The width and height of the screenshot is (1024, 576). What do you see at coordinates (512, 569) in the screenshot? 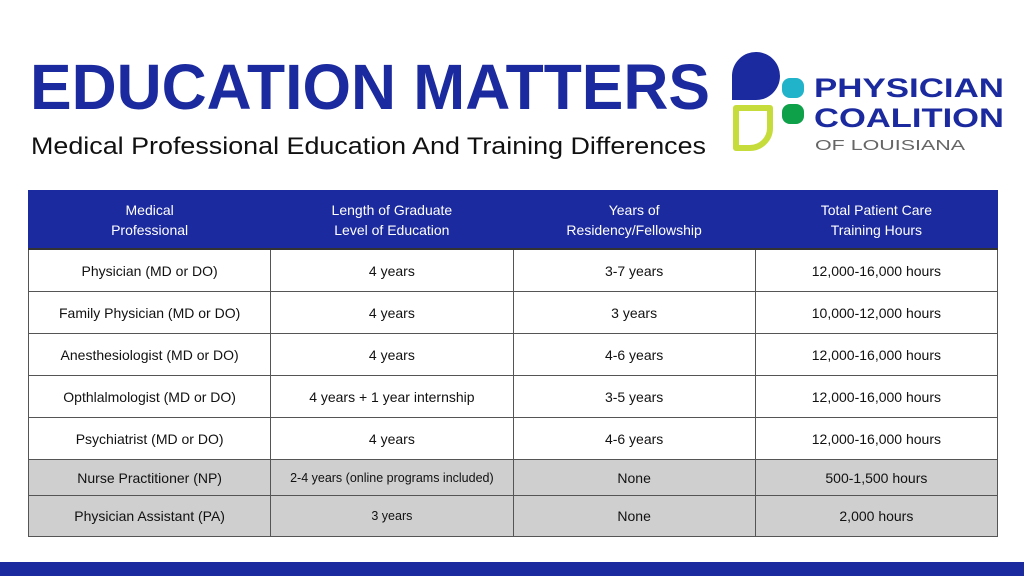
I see `footer-bar` at bounding box center [512, 569].